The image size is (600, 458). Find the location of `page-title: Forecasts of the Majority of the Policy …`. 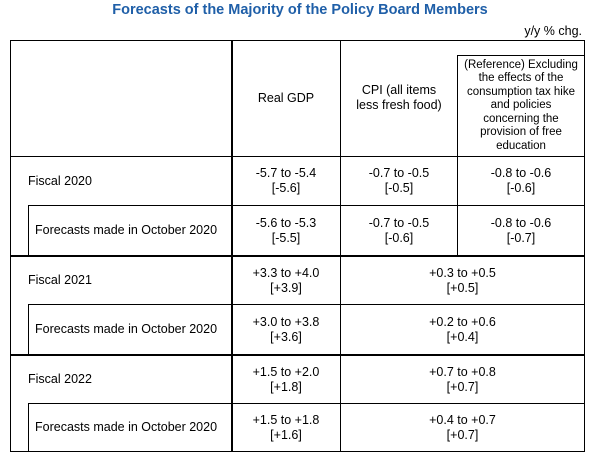

page-title: Forecasts of the Majority of the Policy … is located at coordinates (300, 10).